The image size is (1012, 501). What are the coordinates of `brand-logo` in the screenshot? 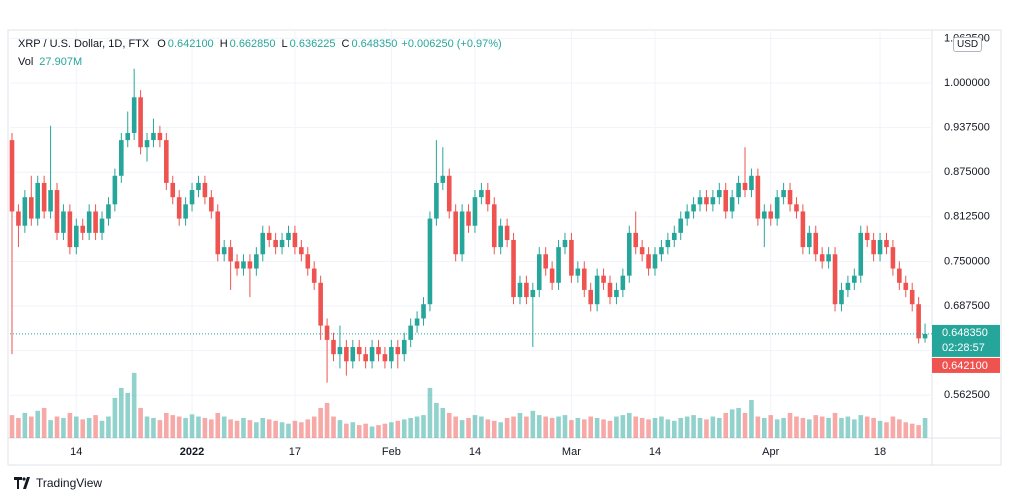 It's located at (22, 483).